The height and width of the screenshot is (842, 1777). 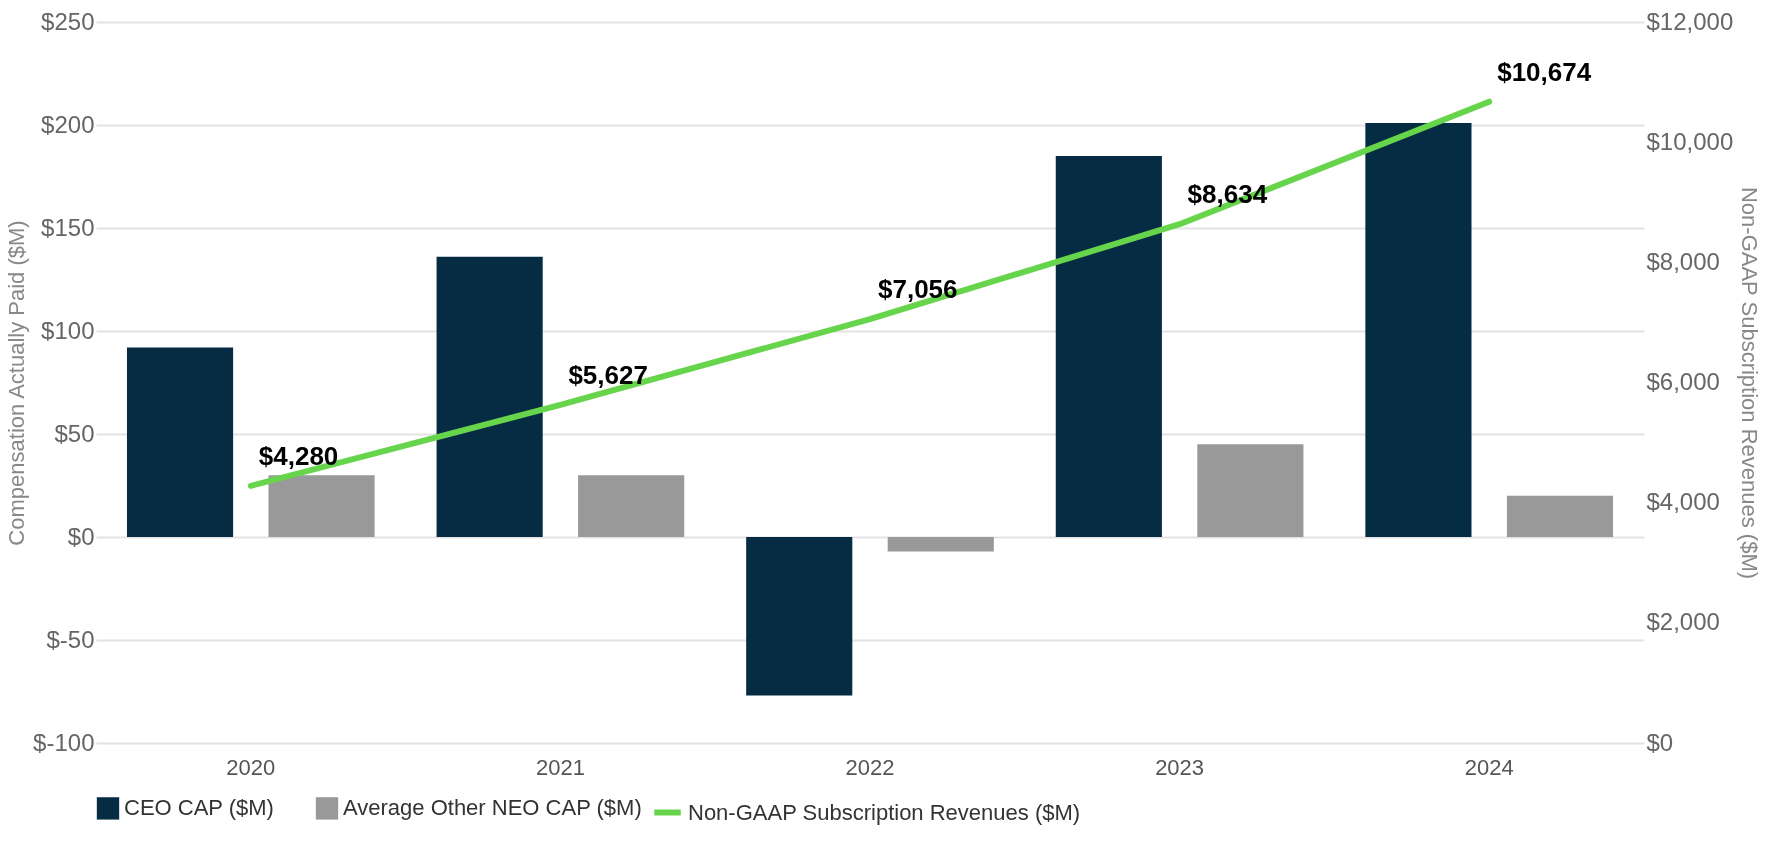 What do you see at coordinates (68, 330) in the screenshot?
I see `y-tick-label: $100` at bounding box center [68, 330].